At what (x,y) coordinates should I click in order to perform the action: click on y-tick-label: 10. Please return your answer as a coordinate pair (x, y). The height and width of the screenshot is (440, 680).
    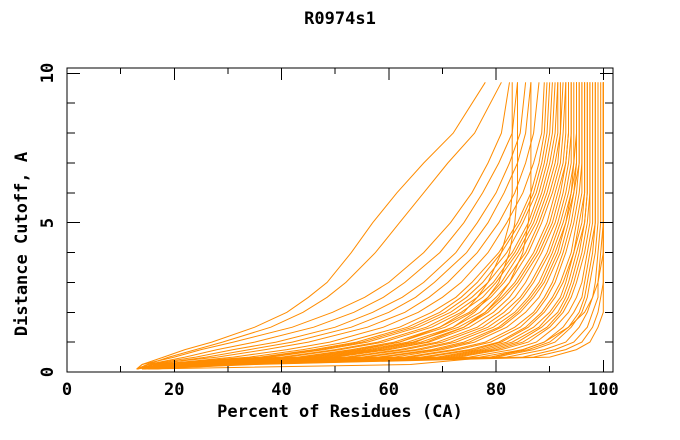
    Looking at the image, I should click on (48, 73).